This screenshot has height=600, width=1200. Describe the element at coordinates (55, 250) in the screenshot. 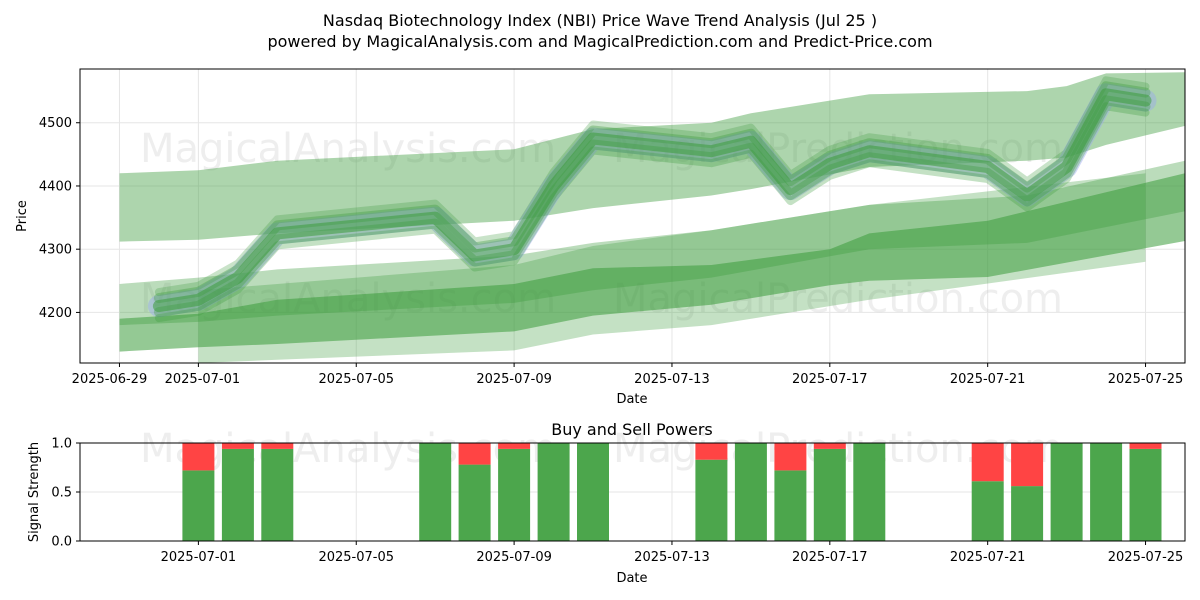

I see `price-y-tick-label: 4300` at that location.